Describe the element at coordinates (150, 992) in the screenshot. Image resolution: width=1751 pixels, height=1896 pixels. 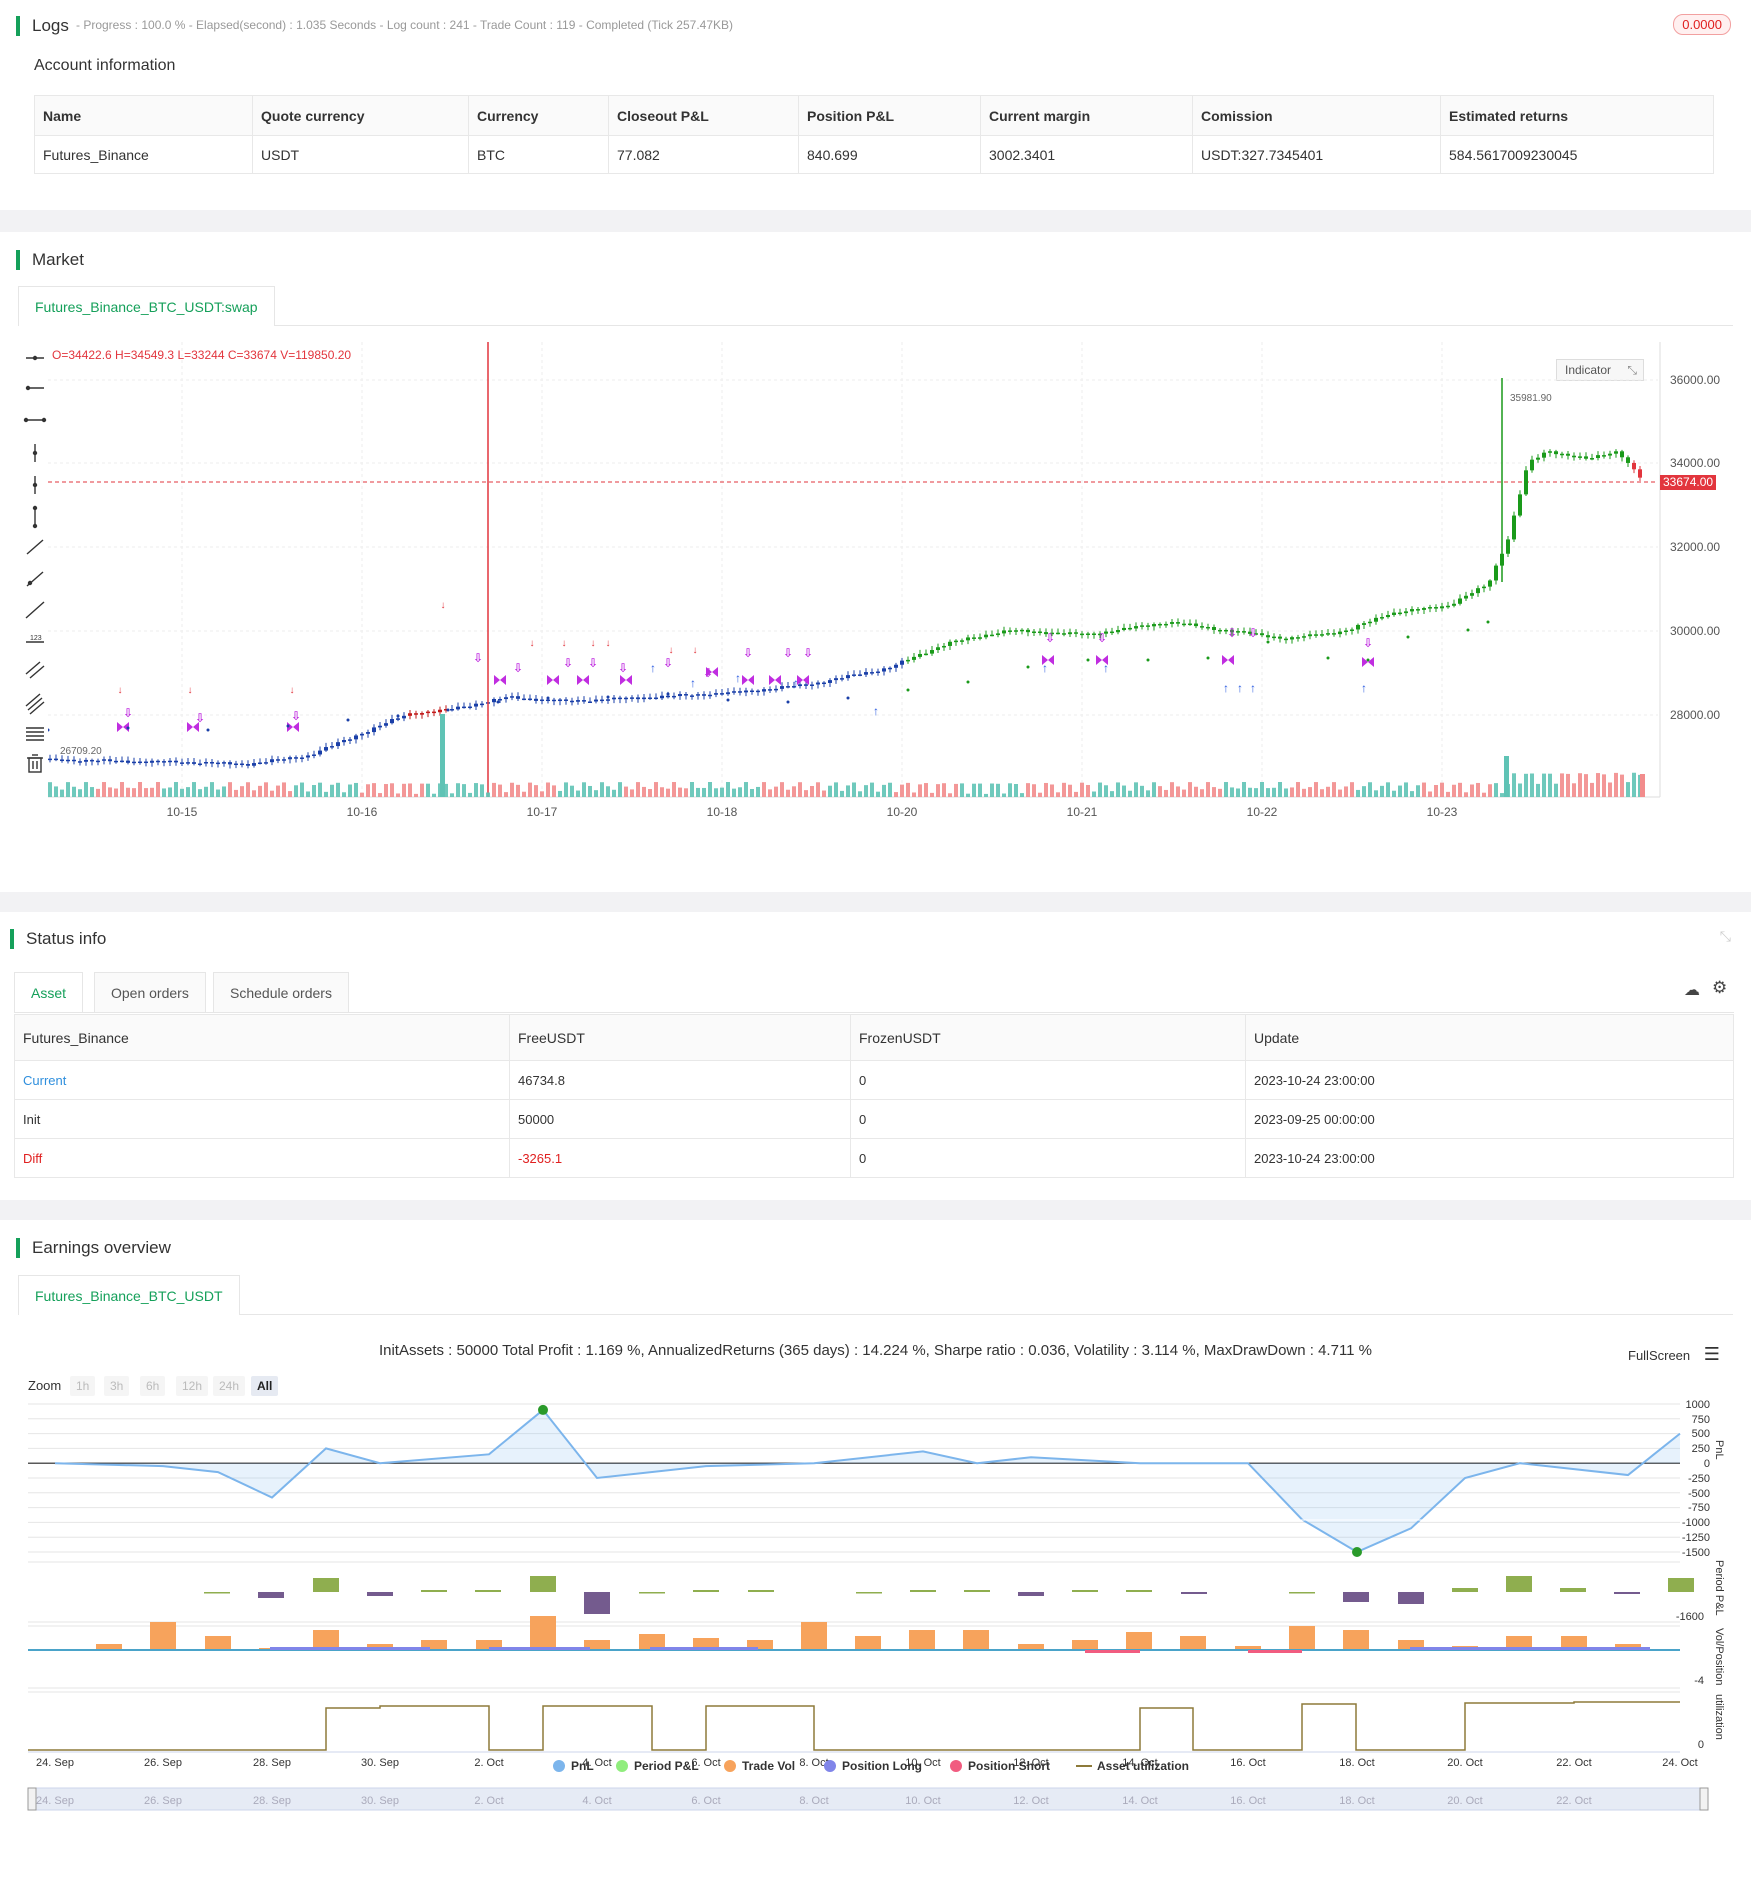
I see `tab-open-orders: Open orders` at that location.